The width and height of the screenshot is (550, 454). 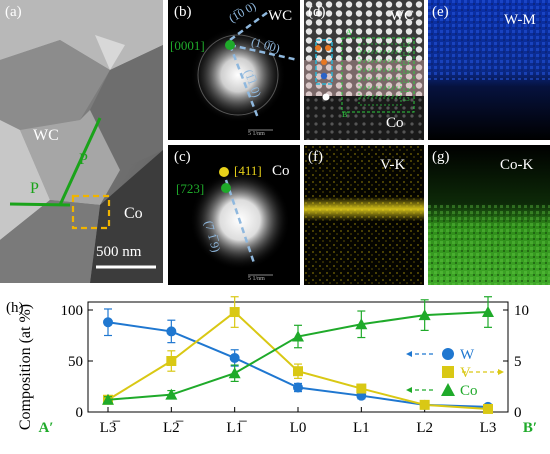 What do you see at coordinates (133, 213) in the screenshot?
I see `phase-label-co: Co` at bounding box center [133, 213].